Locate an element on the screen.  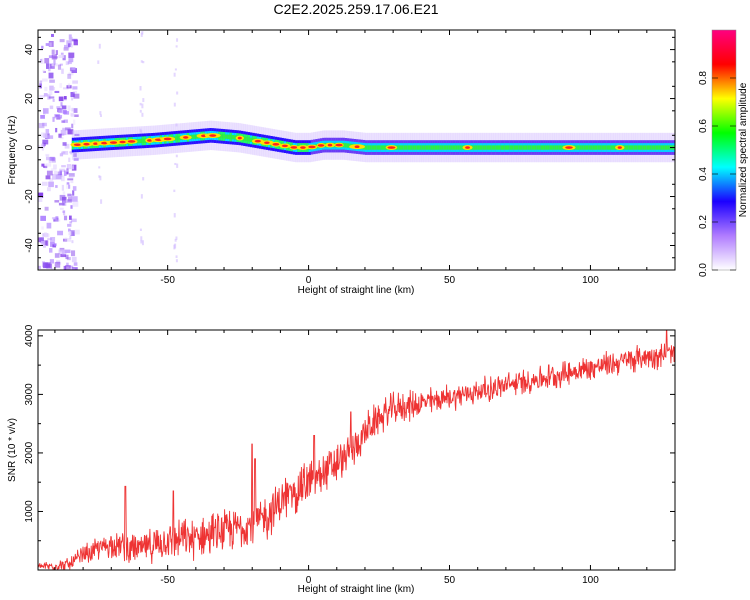
x-tick-label: 50 is located at coordinates (450, 580).